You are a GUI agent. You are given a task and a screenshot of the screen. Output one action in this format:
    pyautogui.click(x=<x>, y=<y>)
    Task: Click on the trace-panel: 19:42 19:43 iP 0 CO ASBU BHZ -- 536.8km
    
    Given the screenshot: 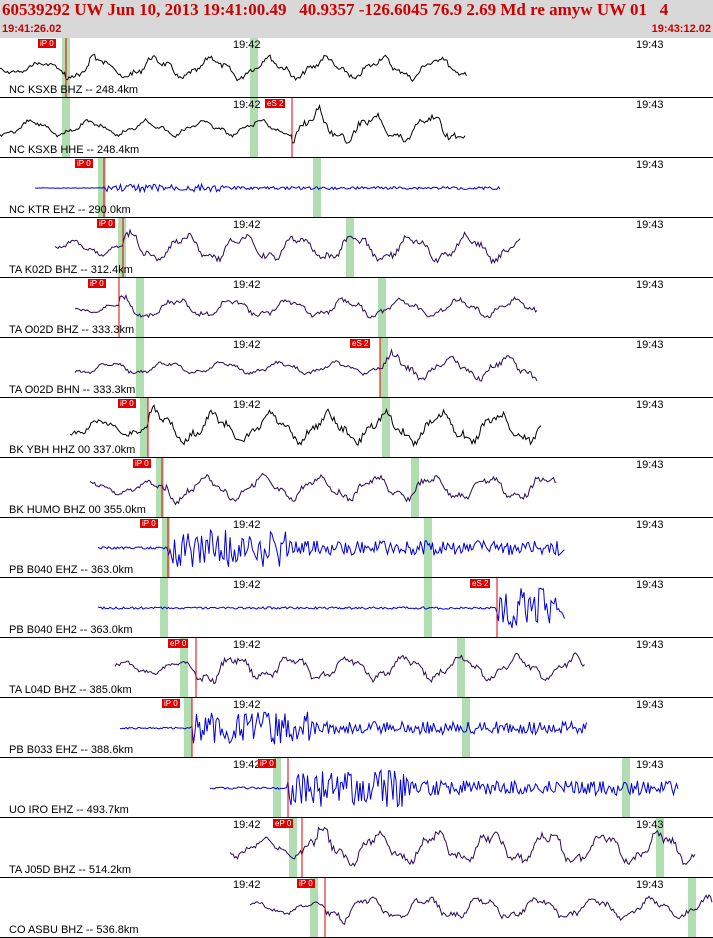 What is the action you would take?
    pyautogui.click(x=356, y=908)
    